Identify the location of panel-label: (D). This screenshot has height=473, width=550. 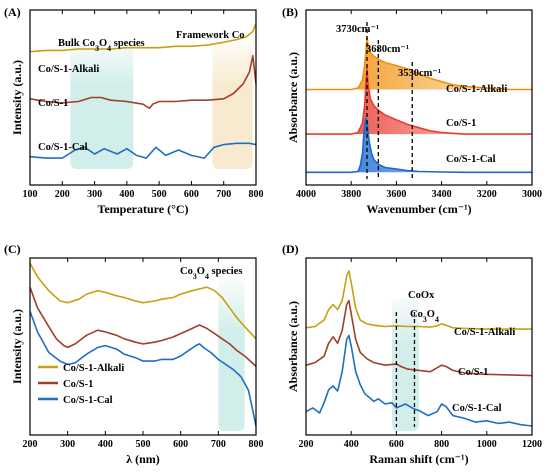
(290, 249).